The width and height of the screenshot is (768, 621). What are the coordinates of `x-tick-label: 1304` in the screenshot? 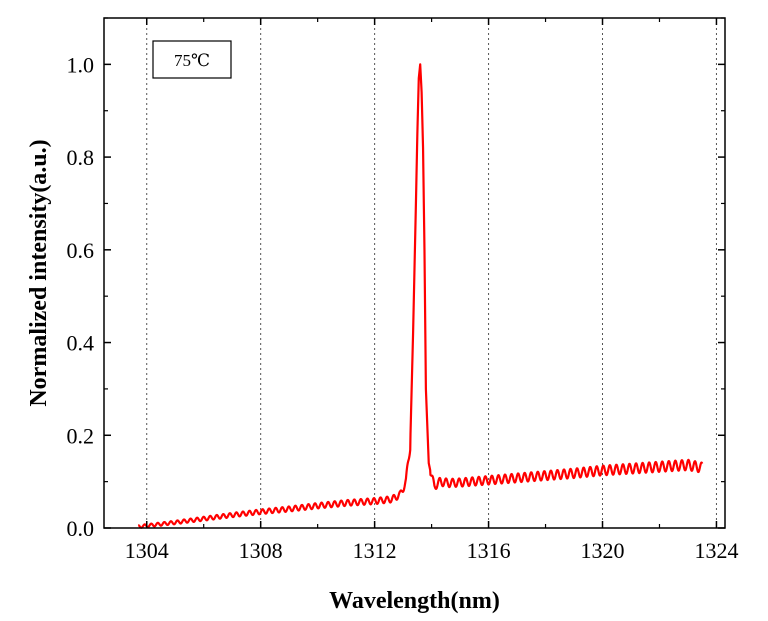 It's located at (147, 550).